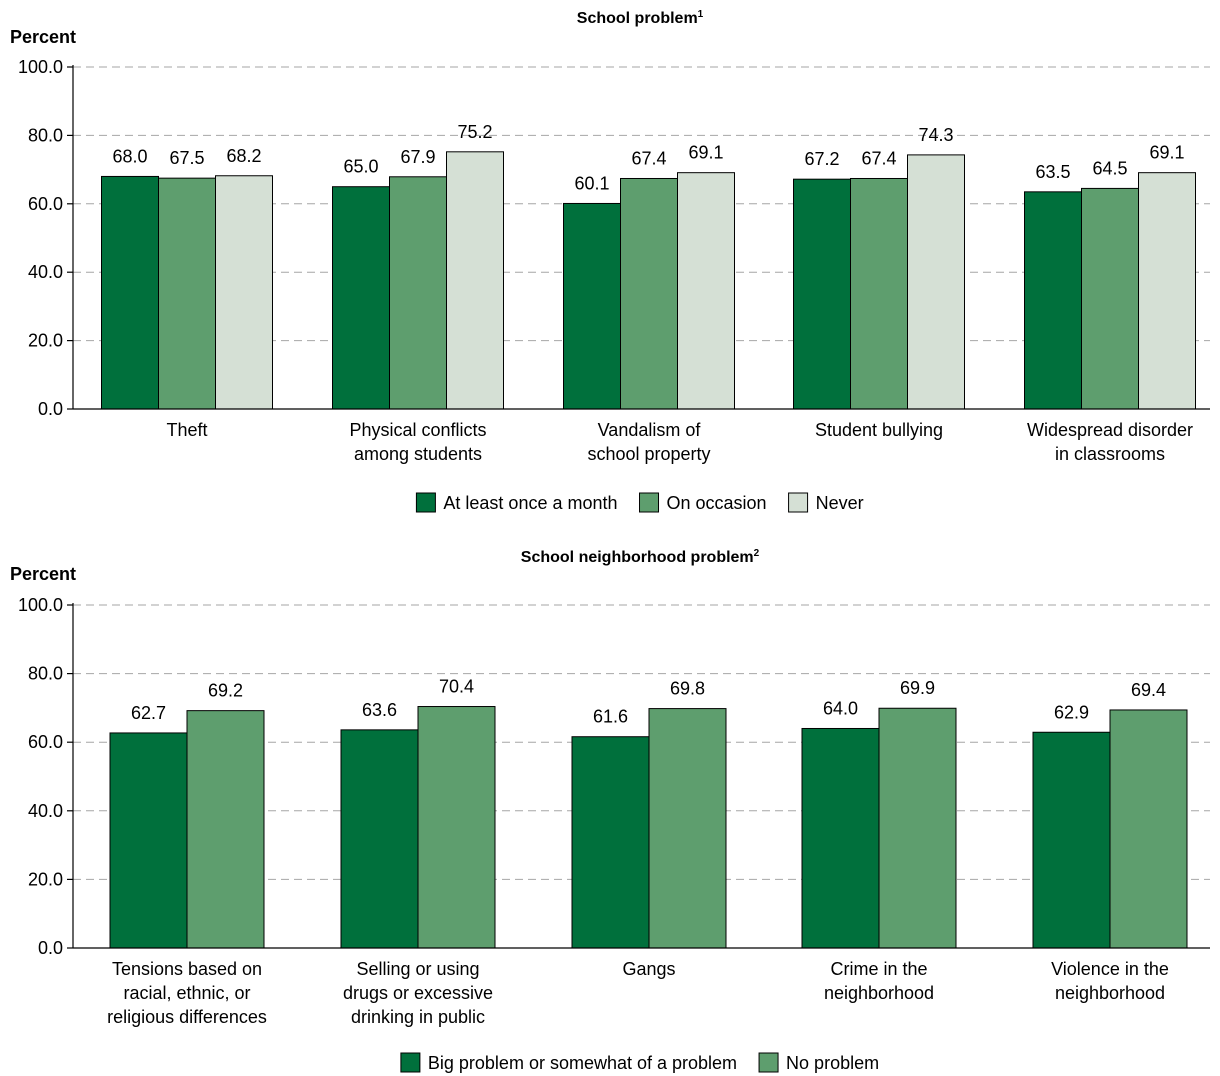 This screenshot has height=1076, width=1220. Describe the element at coordinates (129, 156) in the screenshot. I see `data-label: 68.0` at that location.